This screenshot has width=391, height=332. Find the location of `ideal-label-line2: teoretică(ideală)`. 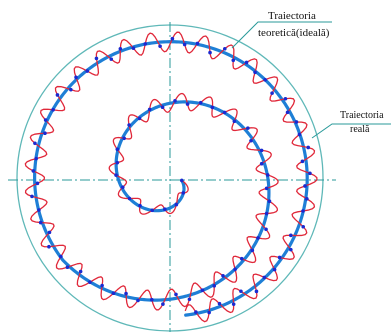

ideal-label-line2: teoretică(ideală) is located at coordinates (294, 33).